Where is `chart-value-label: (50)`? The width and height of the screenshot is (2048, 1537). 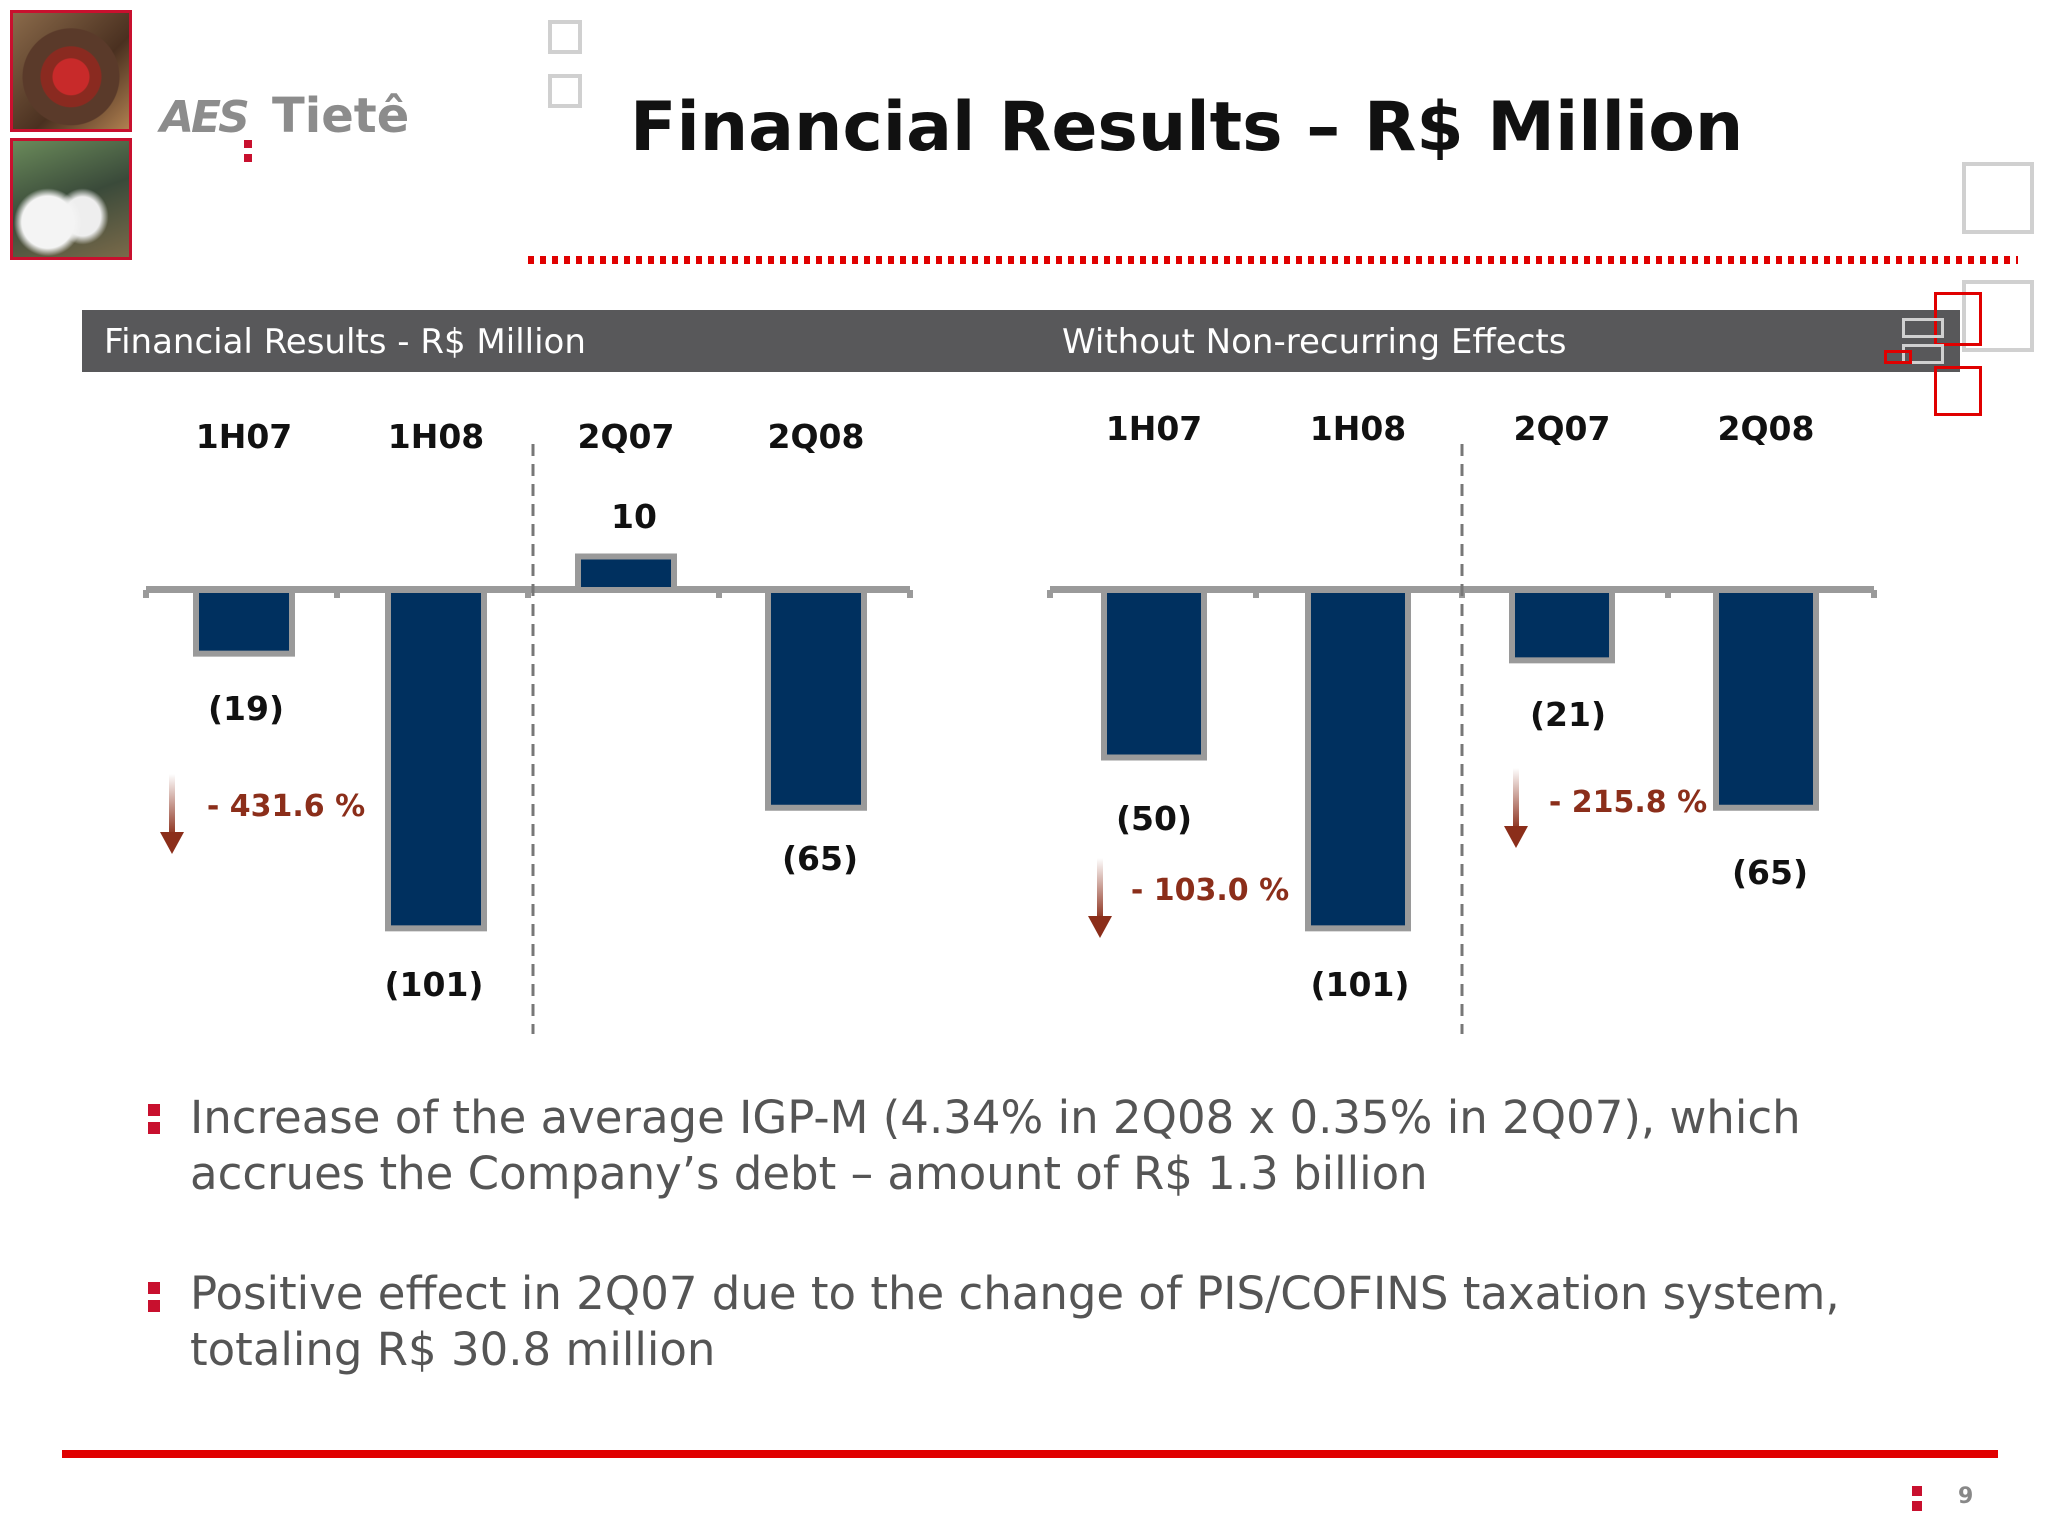 chart-value-label: (50) is located at coordinates (1154, 818).